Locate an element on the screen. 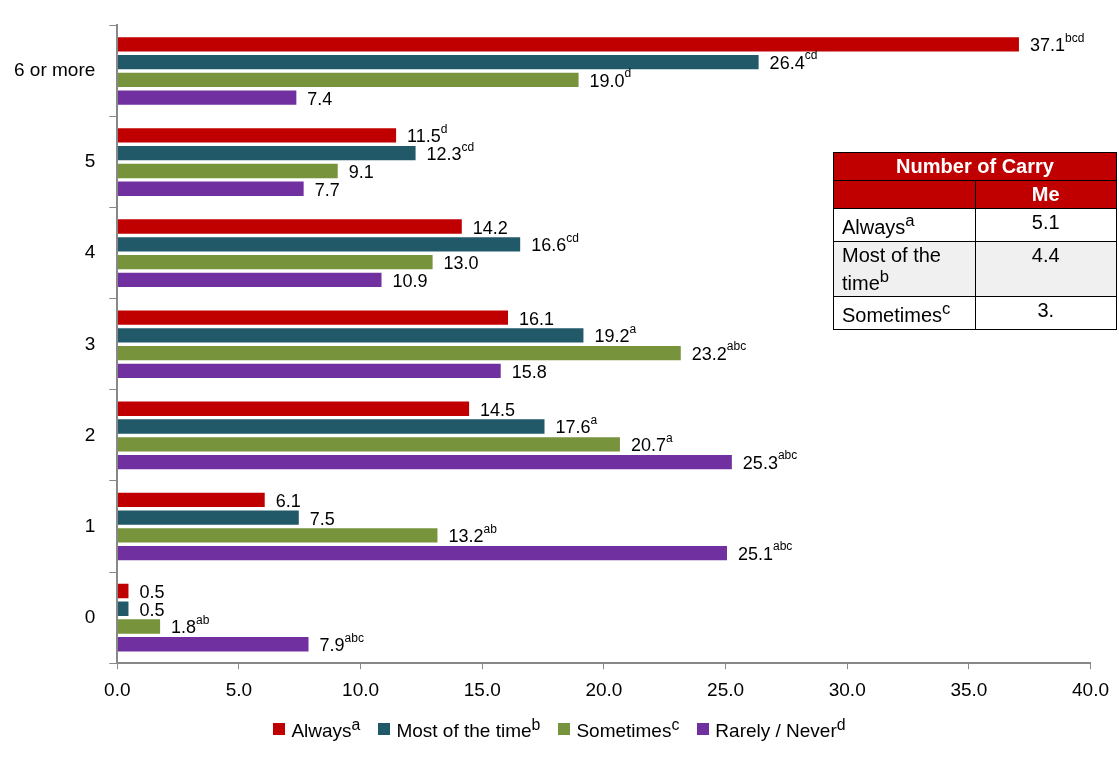 Image resolution: width=1119 pixels, height=765 pixels. x-tick-label: 35.0 is located at coordinates (969, 689).